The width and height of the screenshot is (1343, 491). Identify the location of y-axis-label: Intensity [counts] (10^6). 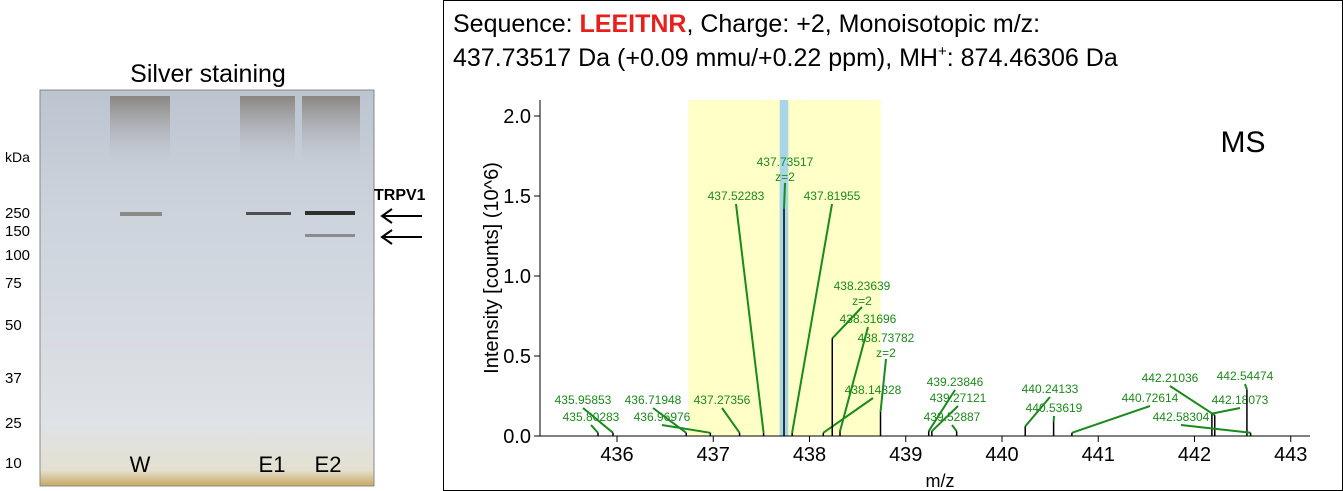
(492, 268).